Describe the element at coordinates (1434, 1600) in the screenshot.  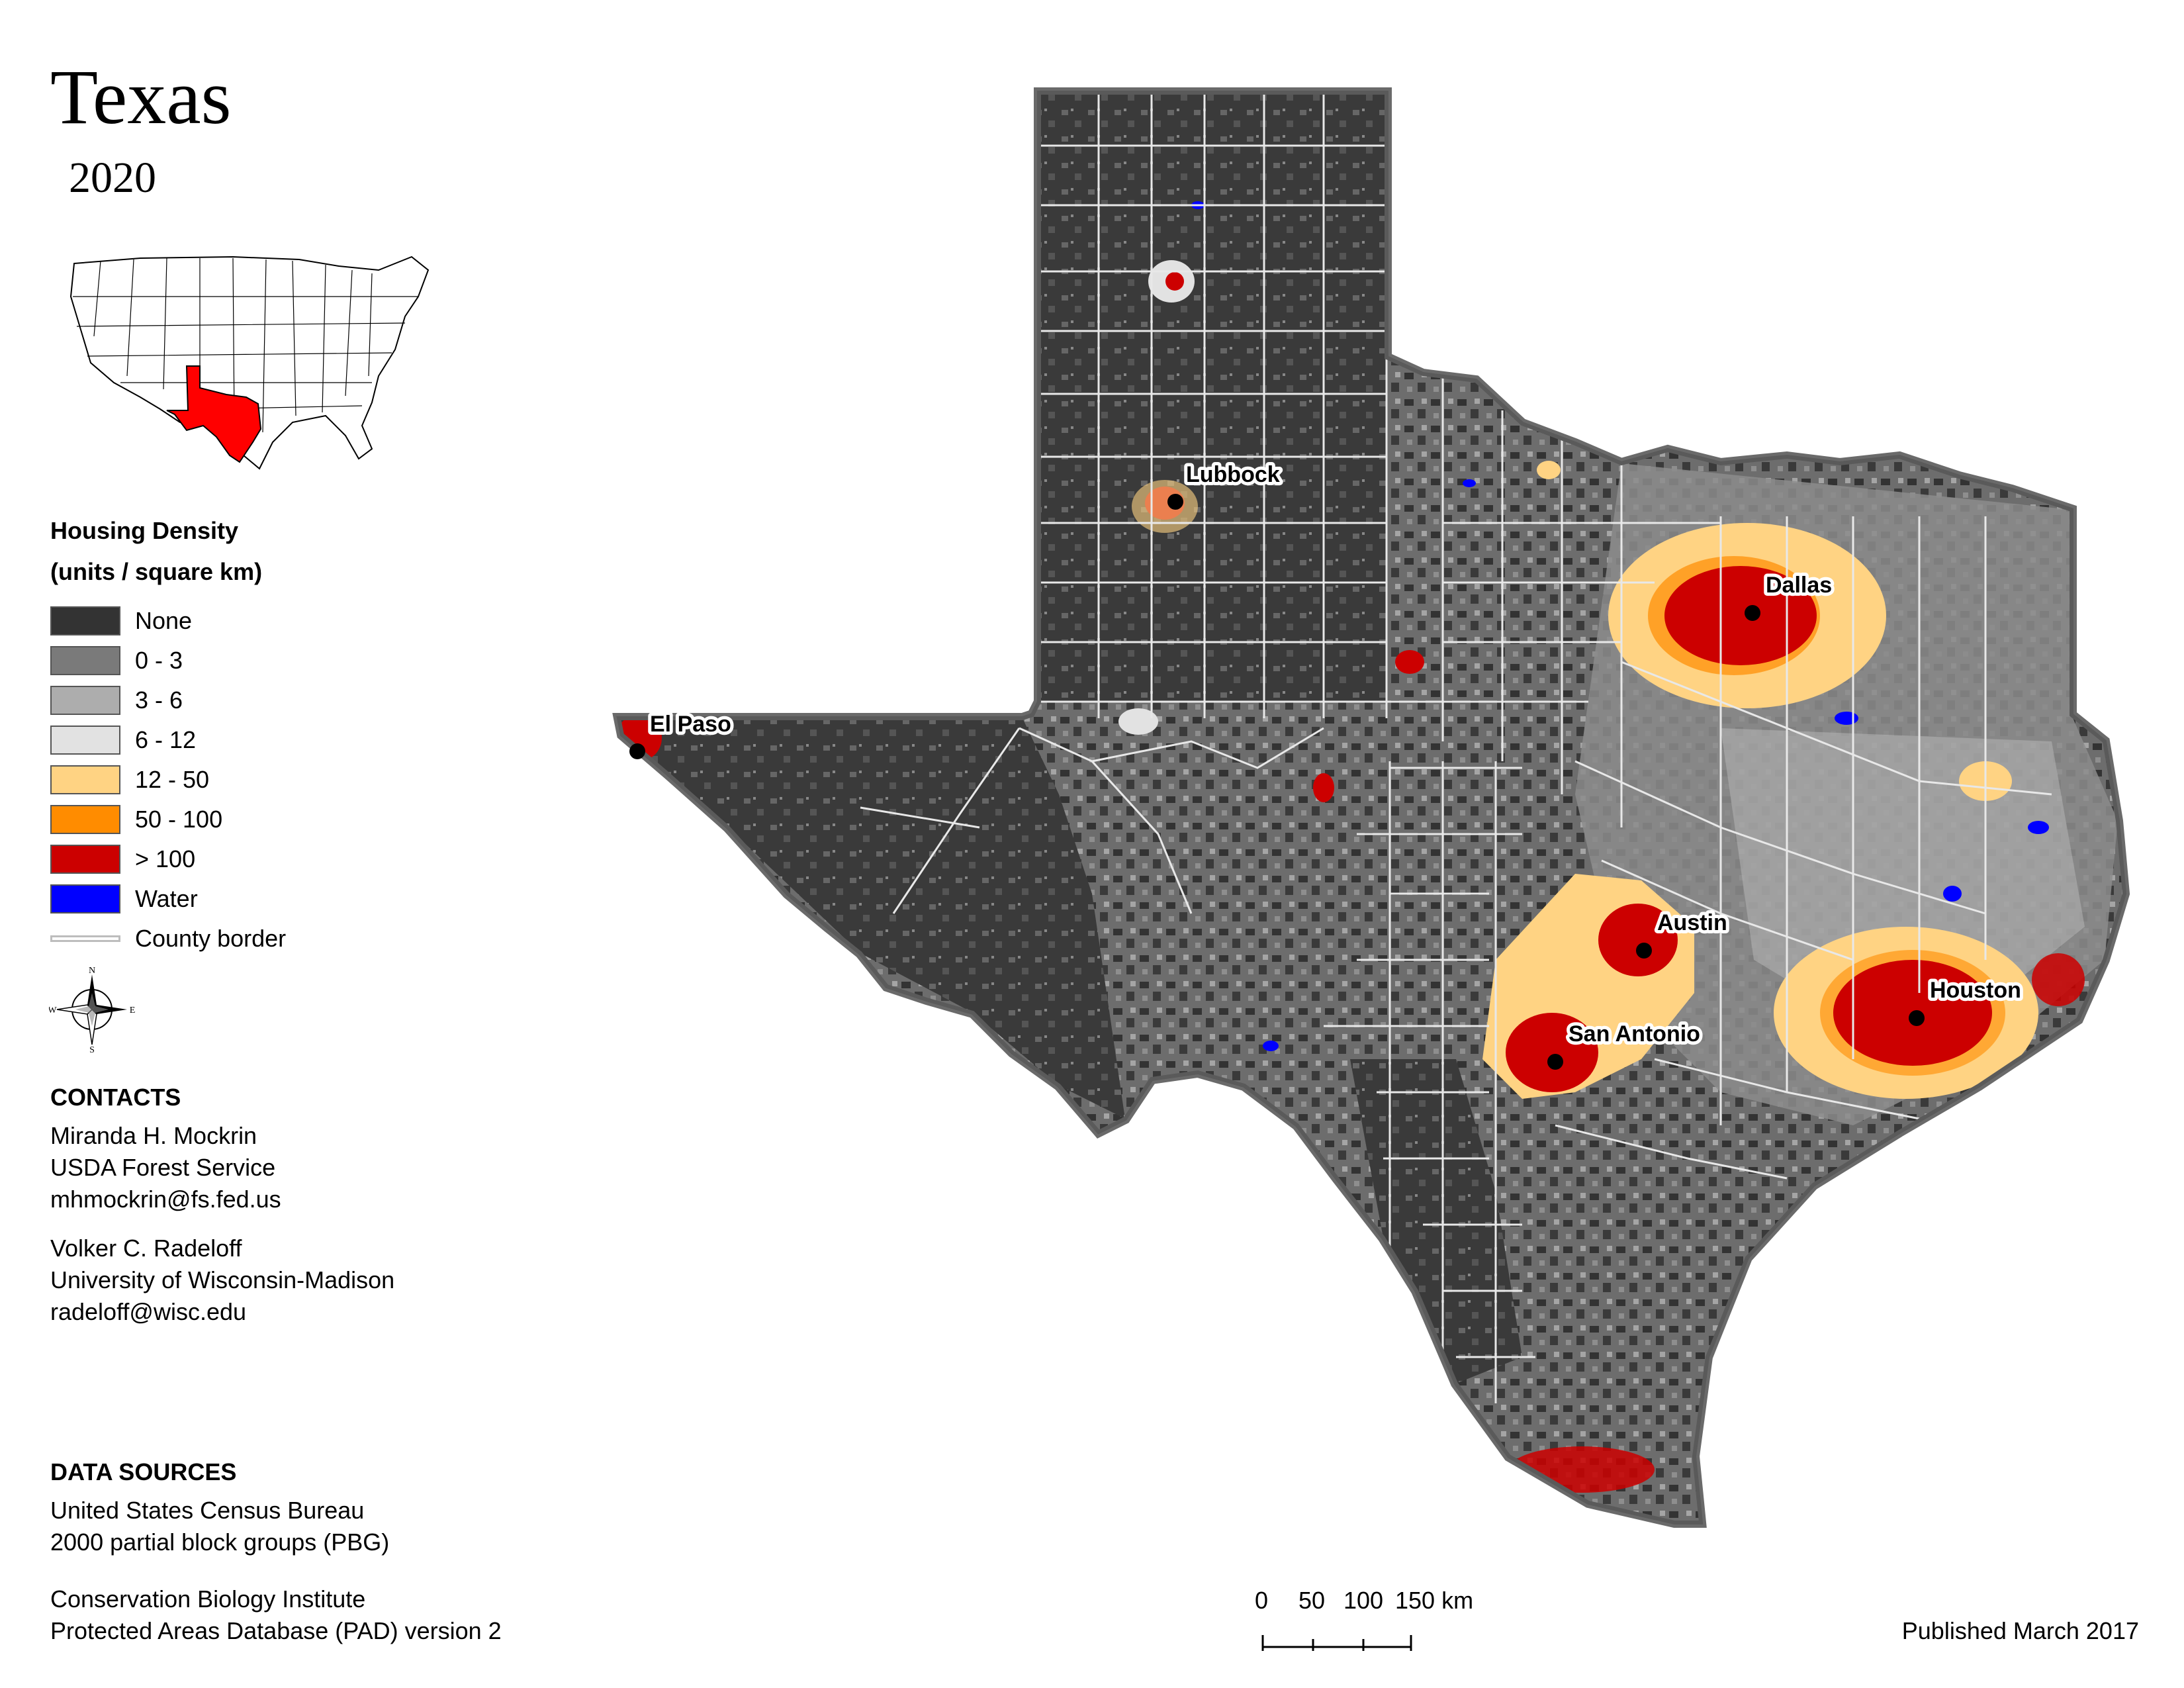
I see `scale-tick-label: 150 km` at that location.